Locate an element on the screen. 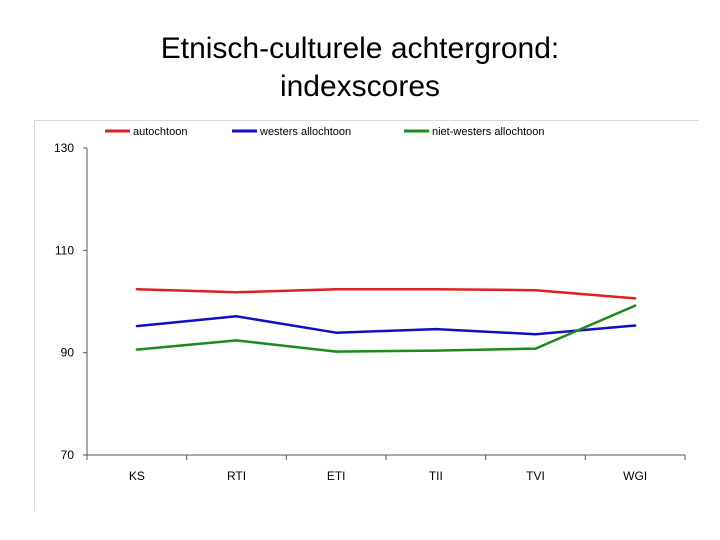 This screenshot has height=540, width=720. y-tick-label: 110 is located at coordinates (64, 250).